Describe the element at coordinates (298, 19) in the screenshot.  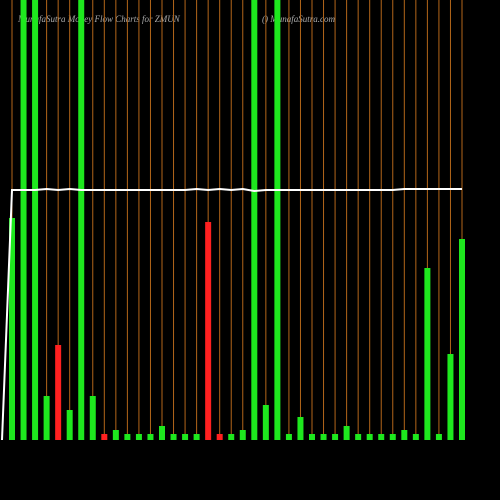
I see `site-name: () MunafaSutra.com` at that location.